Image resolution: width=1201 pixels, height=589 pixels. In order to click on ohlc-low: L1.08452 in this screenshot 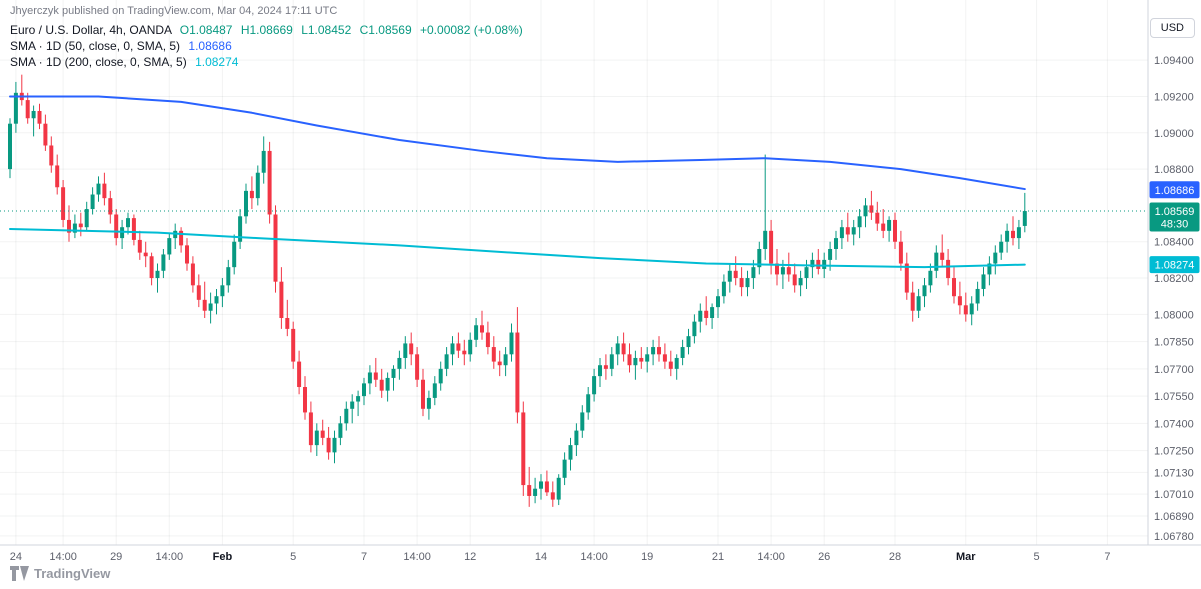, I will do `click(326, 30)`.